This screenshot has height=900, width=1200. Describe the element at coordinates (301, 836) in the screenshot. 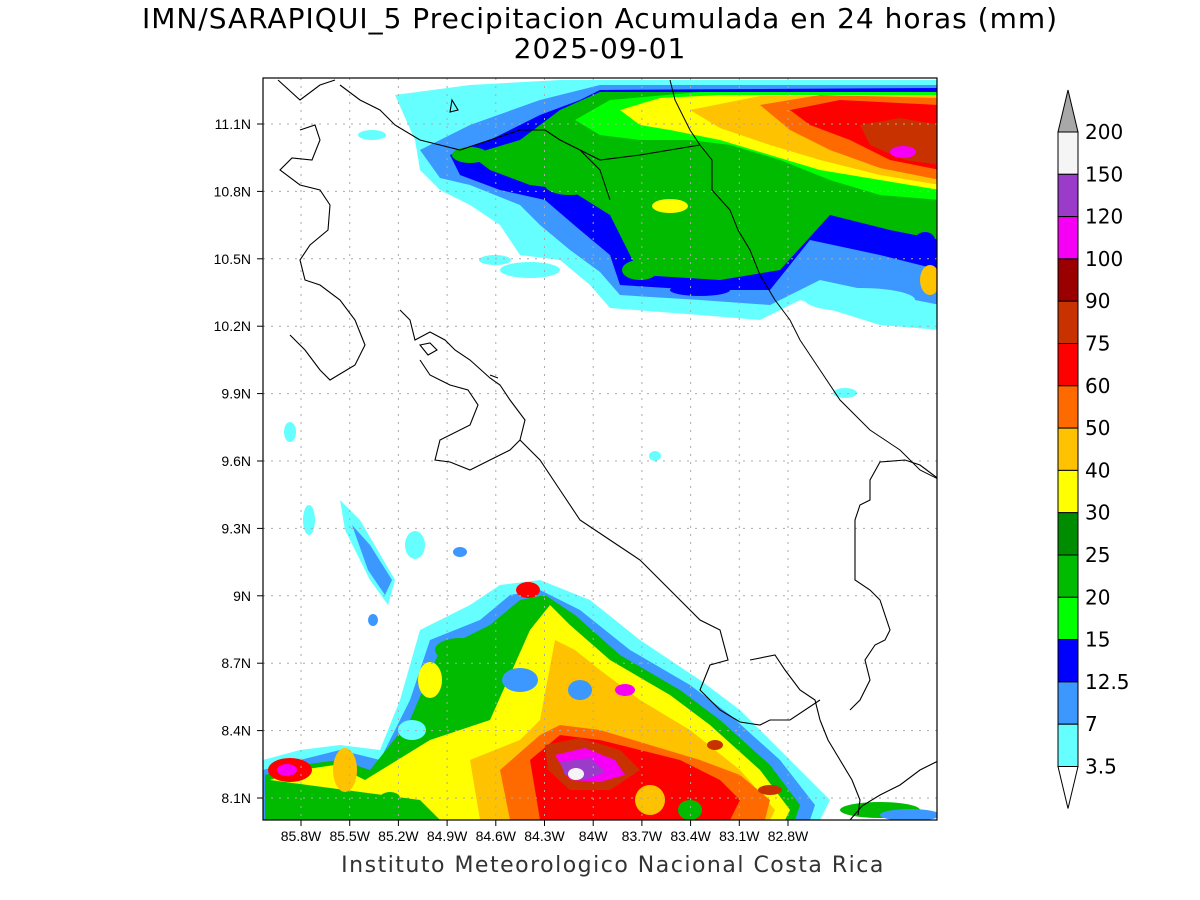

I see `lon-tick-label: 85.8W` at that location.